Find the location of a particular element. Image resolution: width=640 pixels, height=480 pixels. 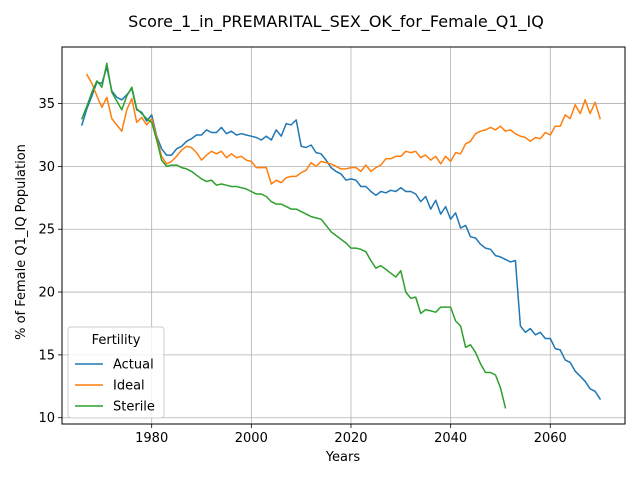

y-tick-label: 20 is located at coordinates (46, 293).